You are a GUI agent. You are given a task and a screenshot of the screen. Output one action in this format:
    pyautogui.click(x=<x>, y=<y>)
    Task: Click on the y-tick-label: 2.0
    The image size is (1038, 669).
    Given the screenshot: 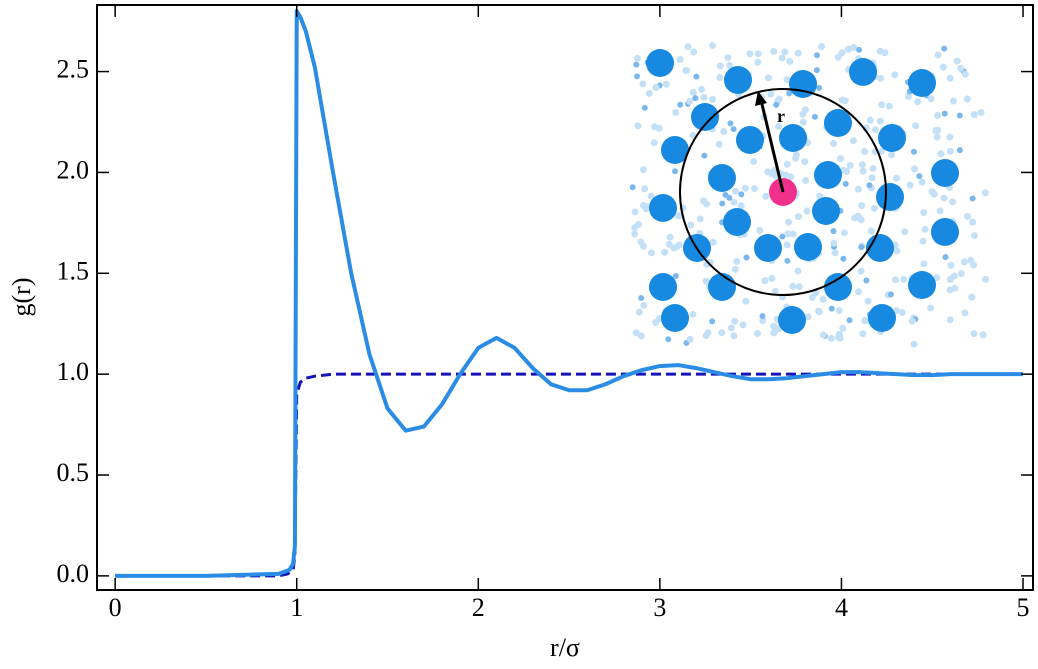 What is the action you would take?
    pyautogui.click(x=73, y=169)
    